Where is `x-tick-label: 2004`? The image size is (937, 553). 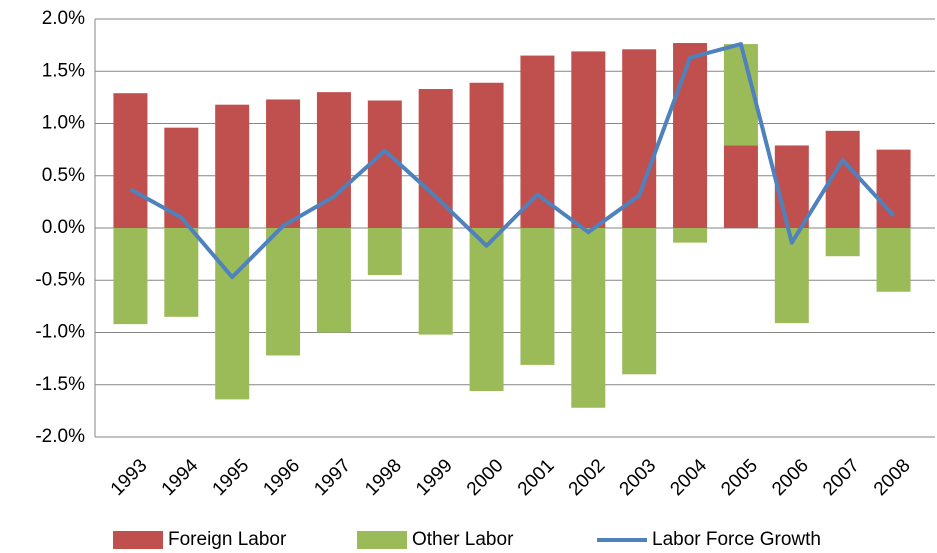 x-tick-label: 2004 is located at coordinates (688, 477).